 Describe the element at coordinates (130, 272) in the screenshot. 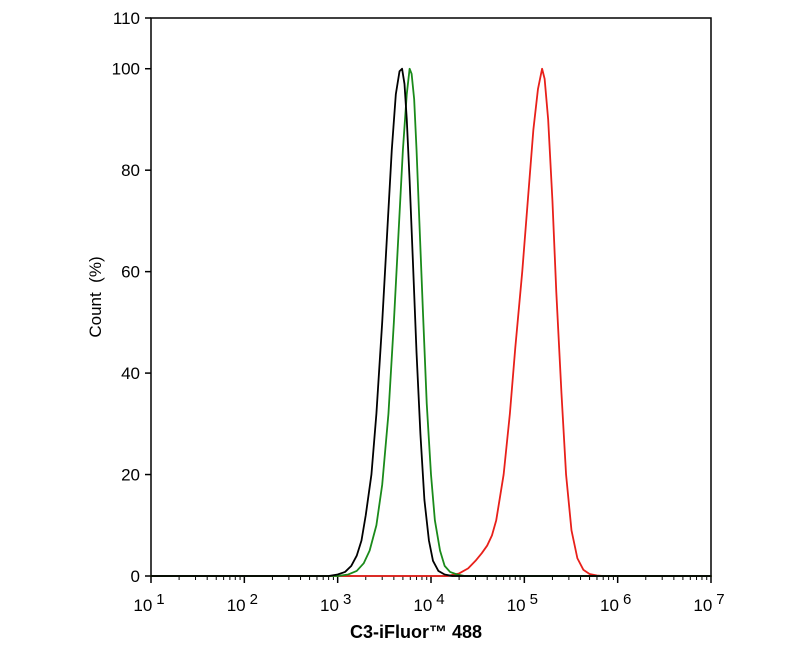

I see `y-tick-label: 60` at that location.